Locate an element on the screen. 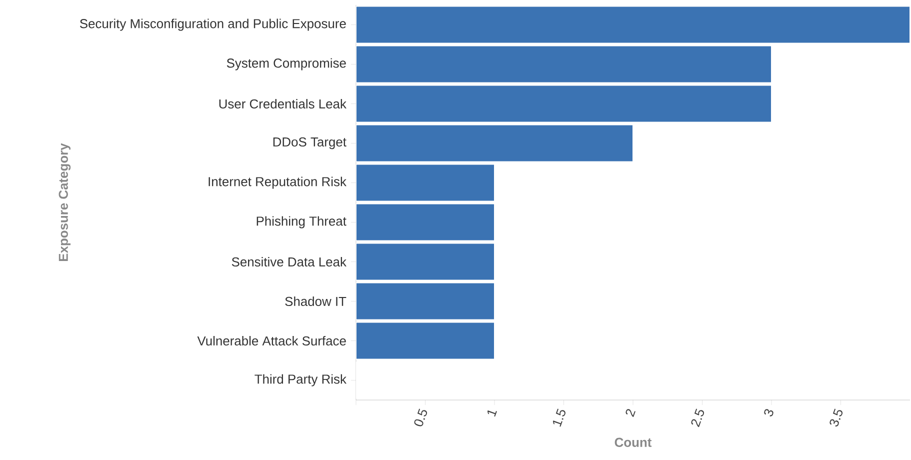  x-tick-label: 2.5 is located at coordinates (697, 418).